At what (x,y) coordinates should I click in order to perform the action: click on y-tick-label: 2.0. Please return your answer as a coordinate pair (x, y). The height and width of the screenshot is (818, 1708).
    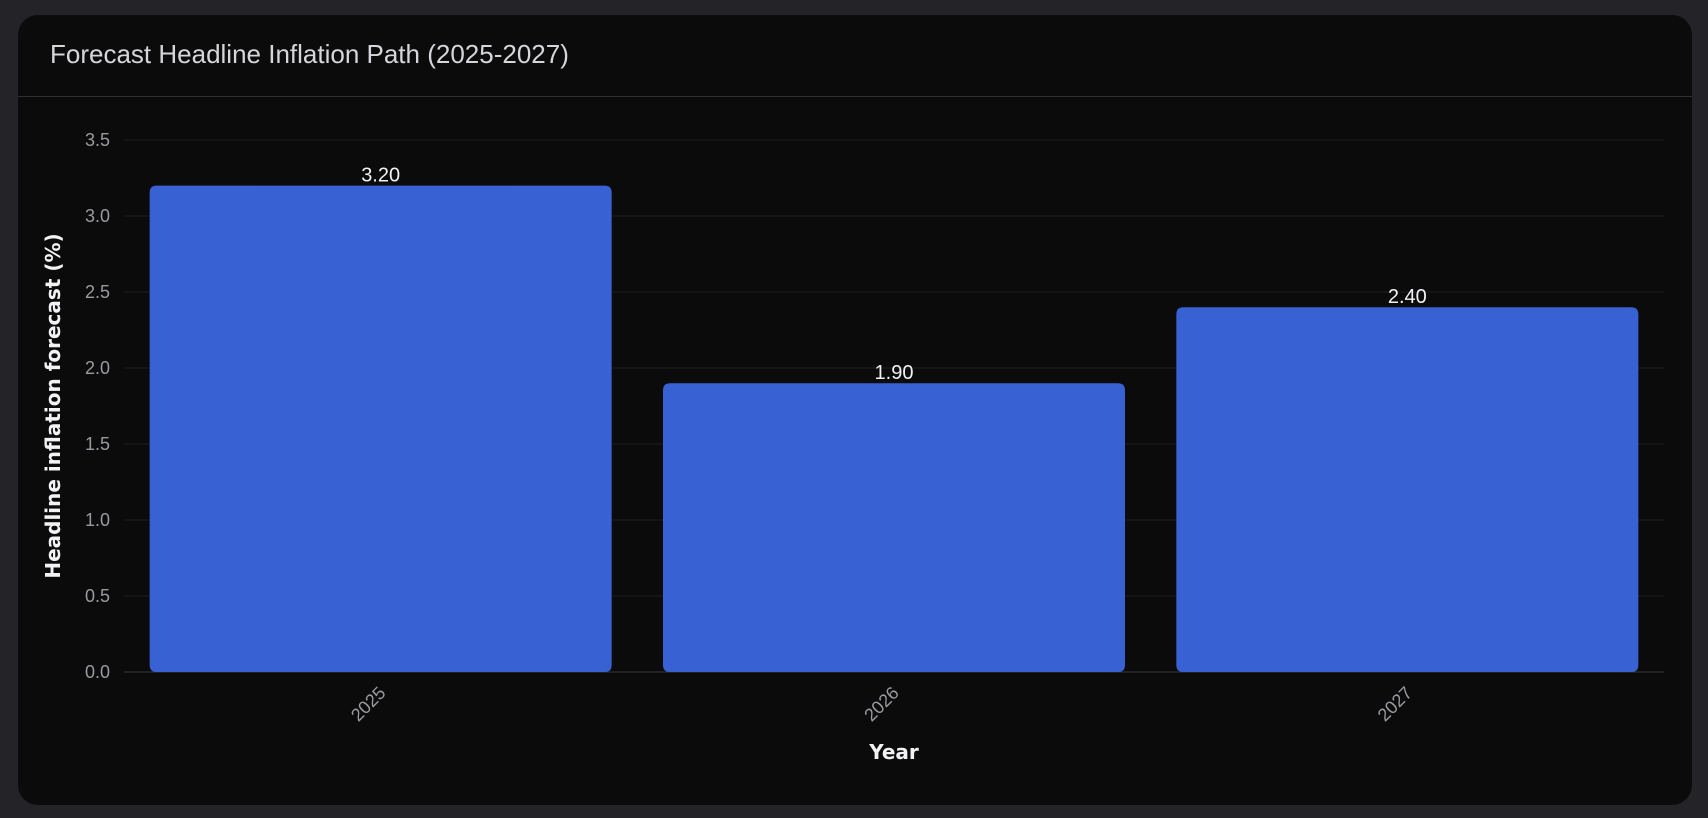
    Looking at the image, I should click on (97, 368).